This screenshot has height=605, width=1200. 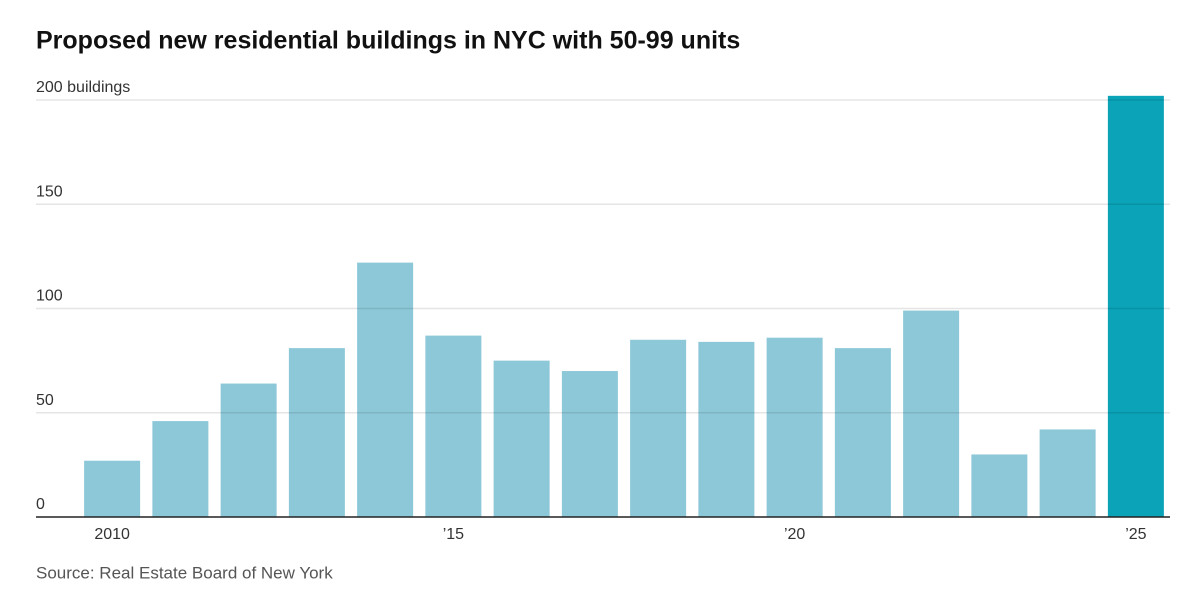 I want to click on x-tick-label: 2010, so click(x=112, y=534).